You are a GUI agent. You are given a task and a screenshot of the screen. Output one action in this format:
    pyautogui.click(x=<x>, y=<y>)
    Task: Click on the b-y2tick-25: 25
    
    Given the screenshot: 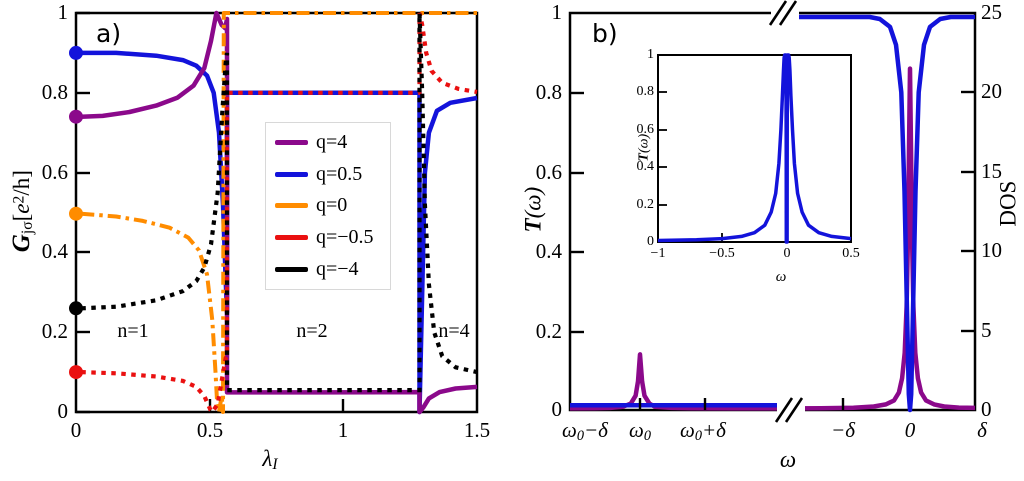 What is the action you would take?
    pyautogui.click(x=991, y=12)
    